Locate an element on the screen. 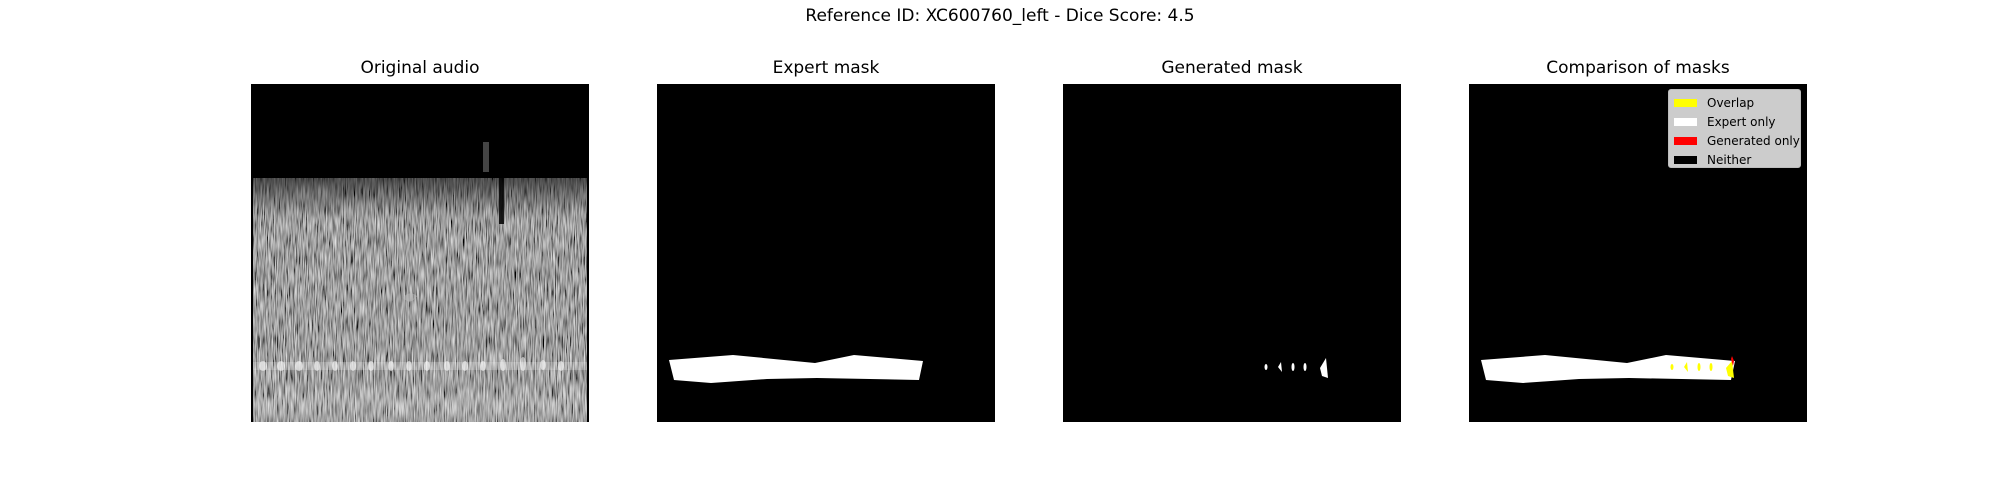 This screenshot has width=2000, height=500. legend-item-expert-only: Expert only is located at coordinates (1734, 121).